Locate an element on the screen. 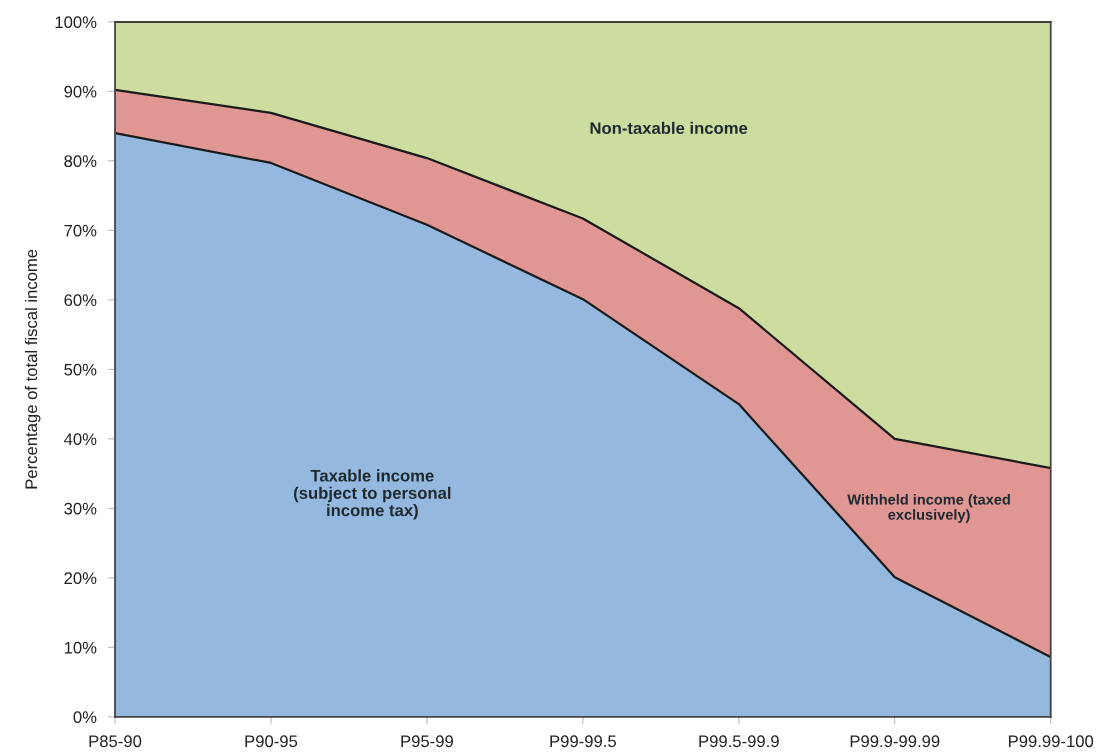 The height and width of the screenshot is (753, 1106). y-tick-label: 20% is located at coordinates (80, 578).